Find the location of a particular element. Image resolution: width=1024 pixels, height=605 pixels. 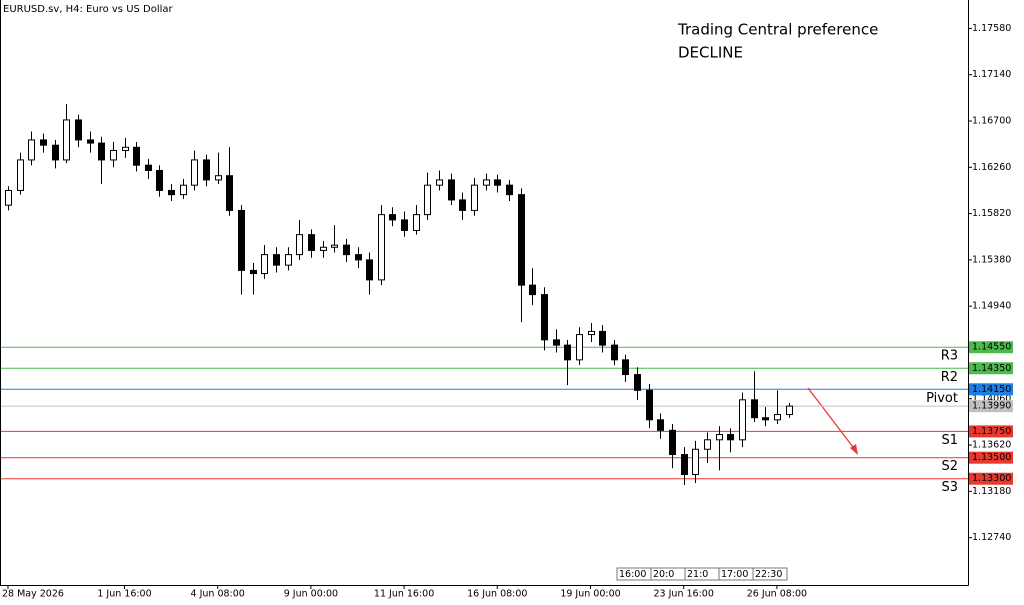

y-tick-label: 1.13620 is located at coordinates (991, 445).